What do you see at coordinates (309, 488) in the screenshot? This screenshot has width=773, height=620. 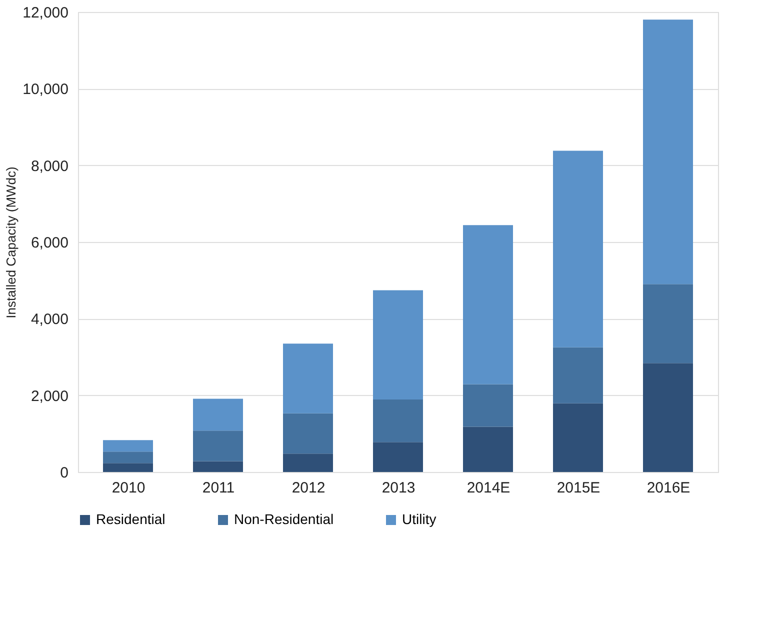 I see `x-tick-label: 2012` at bounding box center [309, 488].